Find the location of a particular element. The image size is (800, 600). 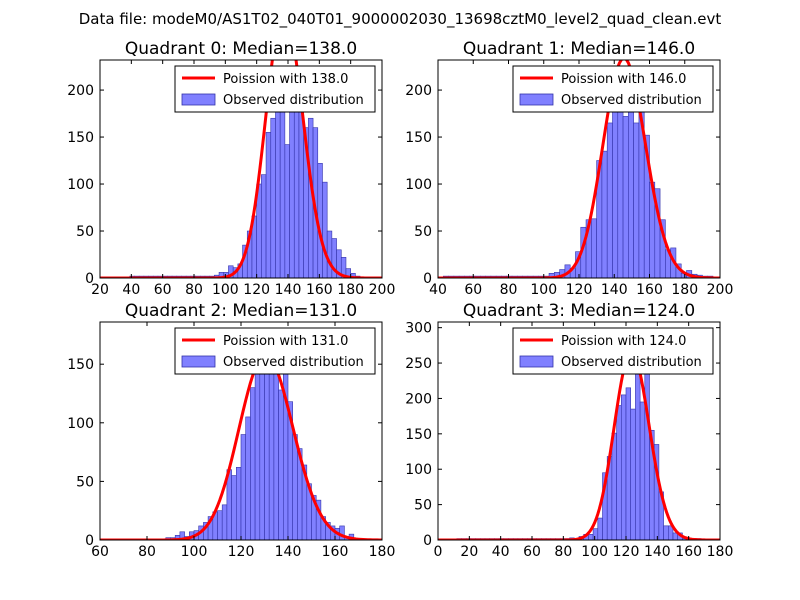

legend-line-label: Poission with 146.0 is located at coordinates (623, 79).